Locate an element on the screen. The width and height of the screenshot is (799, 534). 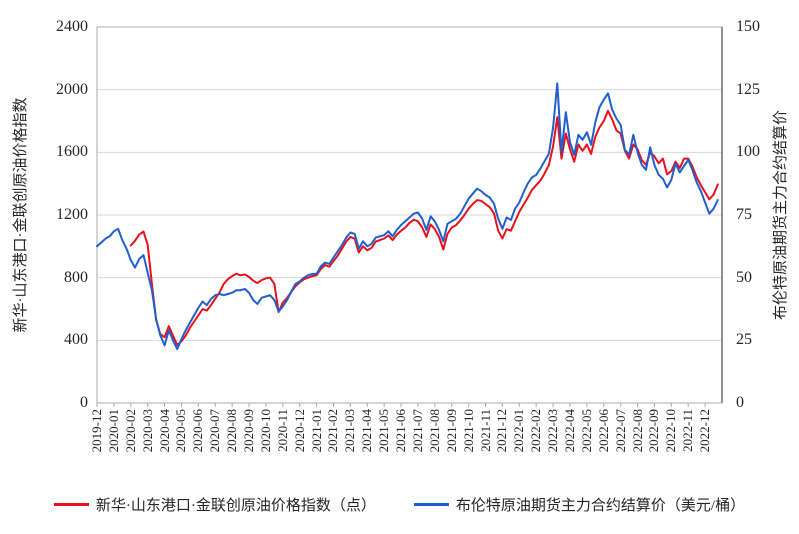
right-axis-tick-label: 75 is located at coordinates (744, 214).